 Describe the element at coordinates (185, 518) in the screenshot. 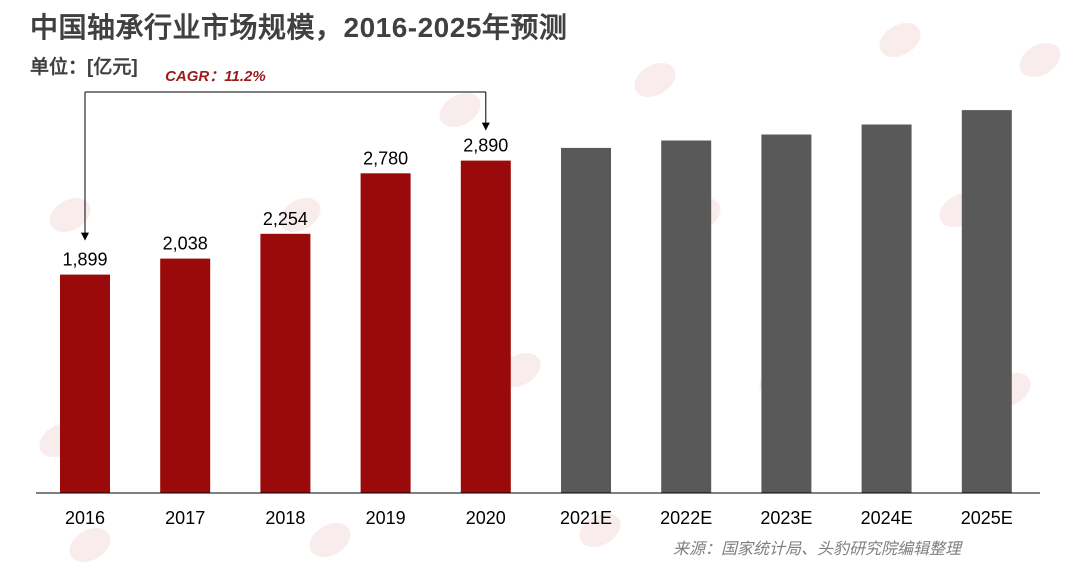

I see `x-tick-2017: 2017` at that location.